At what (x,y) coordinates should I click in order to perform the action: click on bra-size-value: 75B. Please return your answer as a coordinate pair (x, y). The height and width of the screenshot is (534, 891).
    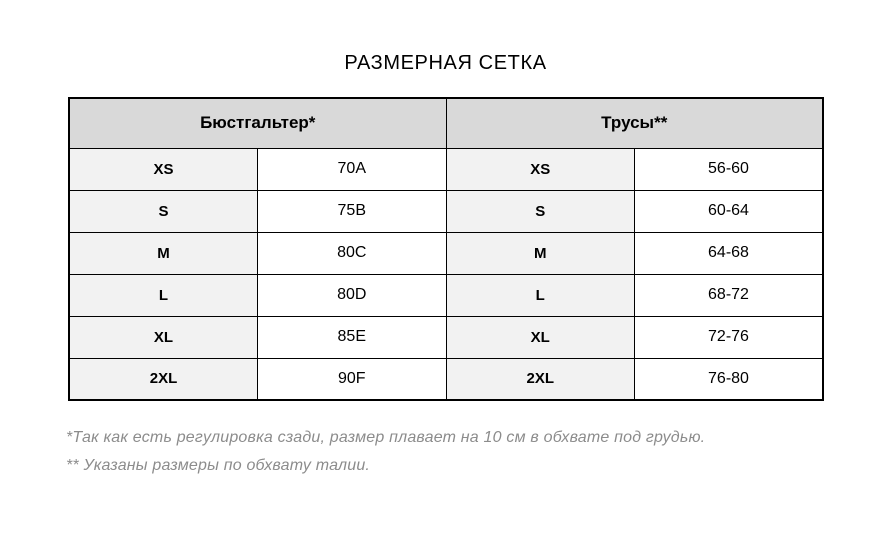
    Looking at the image, I should click on (352, 211).